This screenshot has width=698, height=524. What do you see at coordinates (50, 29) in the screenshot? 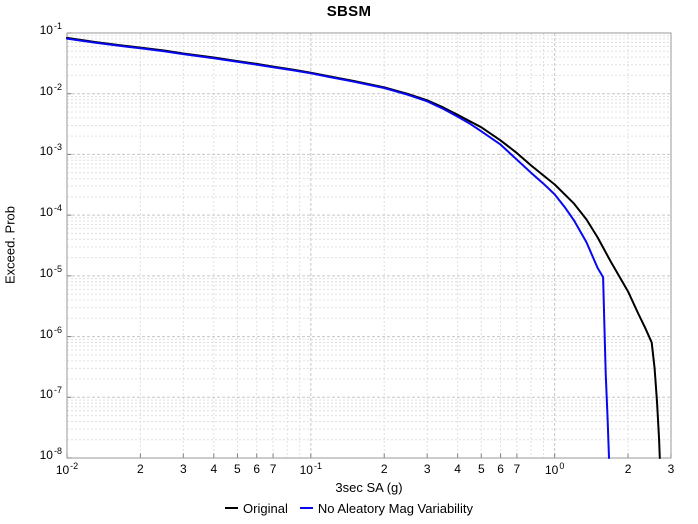
I see `y-tick-label: 10⁻¹` at bounding box center [50, 29].